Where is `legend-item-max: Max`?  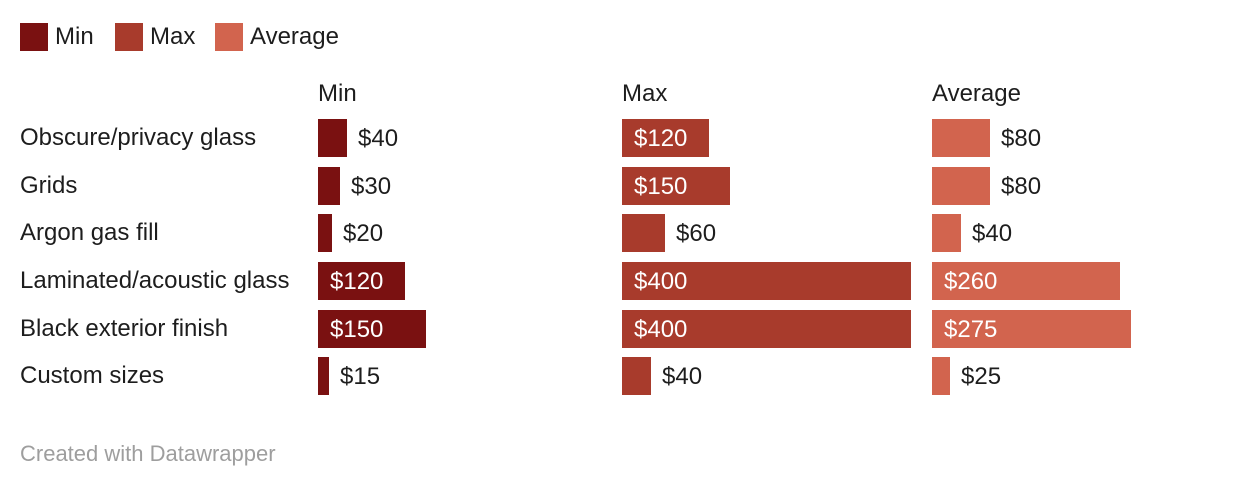 legend-item-max: Max is located at coordinates (155, 37).